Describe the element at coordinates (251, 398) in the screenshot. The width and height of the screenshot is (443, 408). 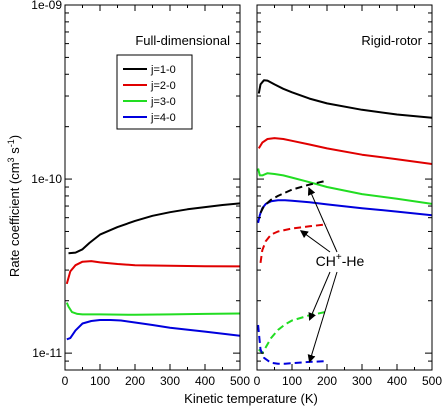
I see `x-axis-title: Kinetic temperature (K)` at that location.